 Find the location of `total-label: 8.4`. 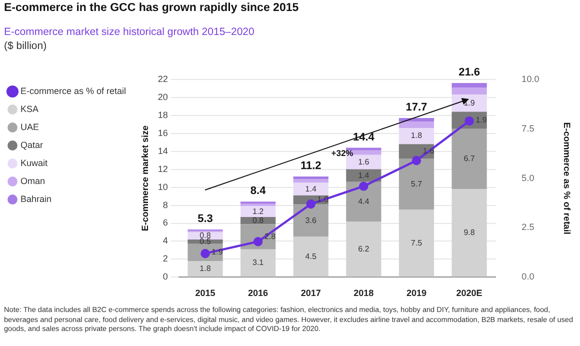

total-label: 8.4 is located at coordinates (258, 191).